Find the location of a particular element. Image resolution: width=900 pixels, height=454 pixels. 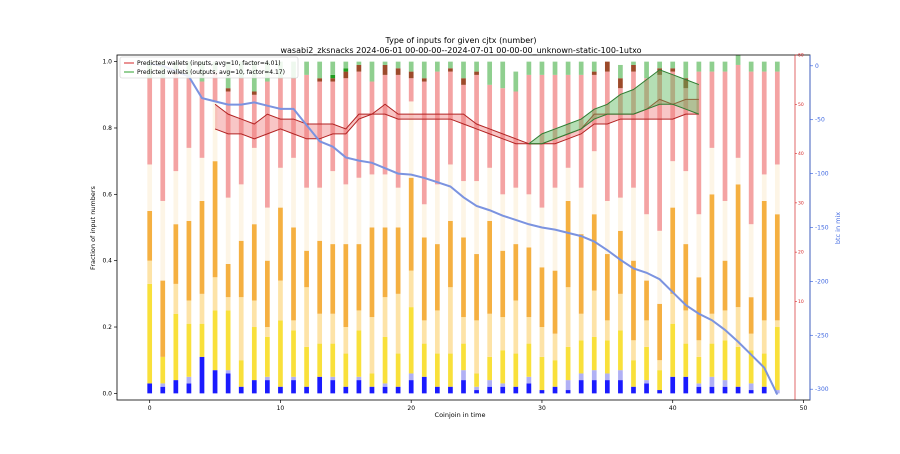

blue-tick-label: -200 is located at coordinates (822, 281).